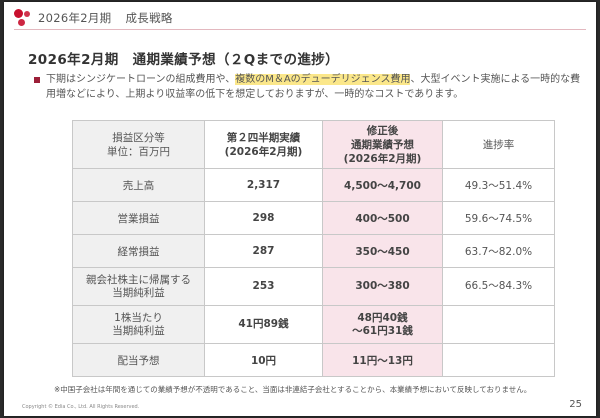 This screenshot has height=418, width=600. What do you see at coordinates (184, 60) in the screenshot?
I see `slide-title: 2026年2月期 通期業績予想（２Qまでの進捗）` at bounding box center [184, 60].